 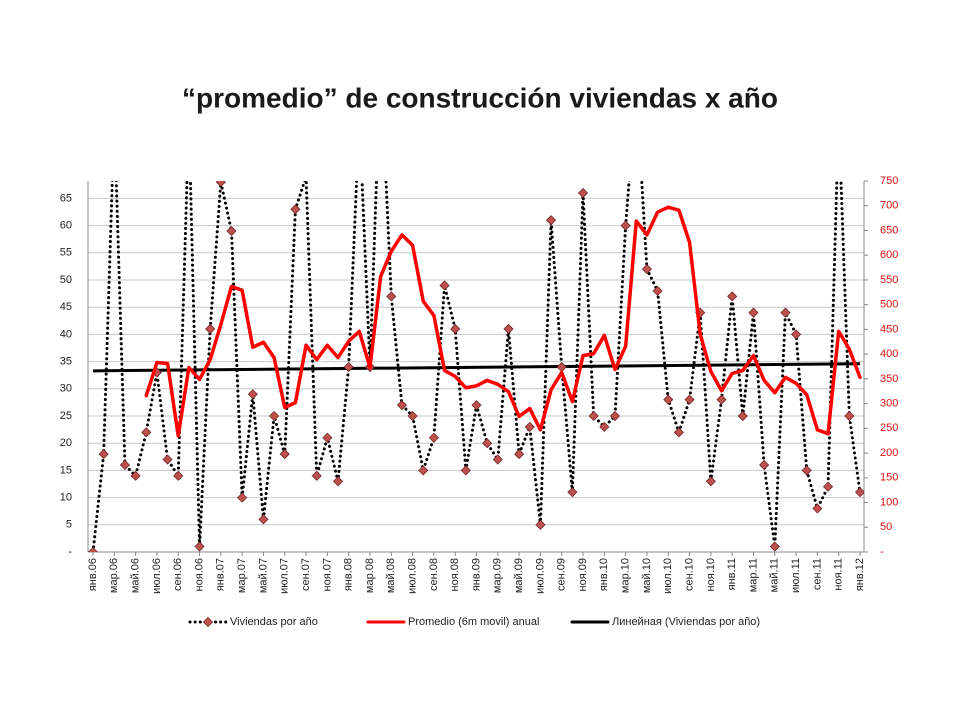 I want to click on y-tick-label: 65, so click(x=66, y=198).